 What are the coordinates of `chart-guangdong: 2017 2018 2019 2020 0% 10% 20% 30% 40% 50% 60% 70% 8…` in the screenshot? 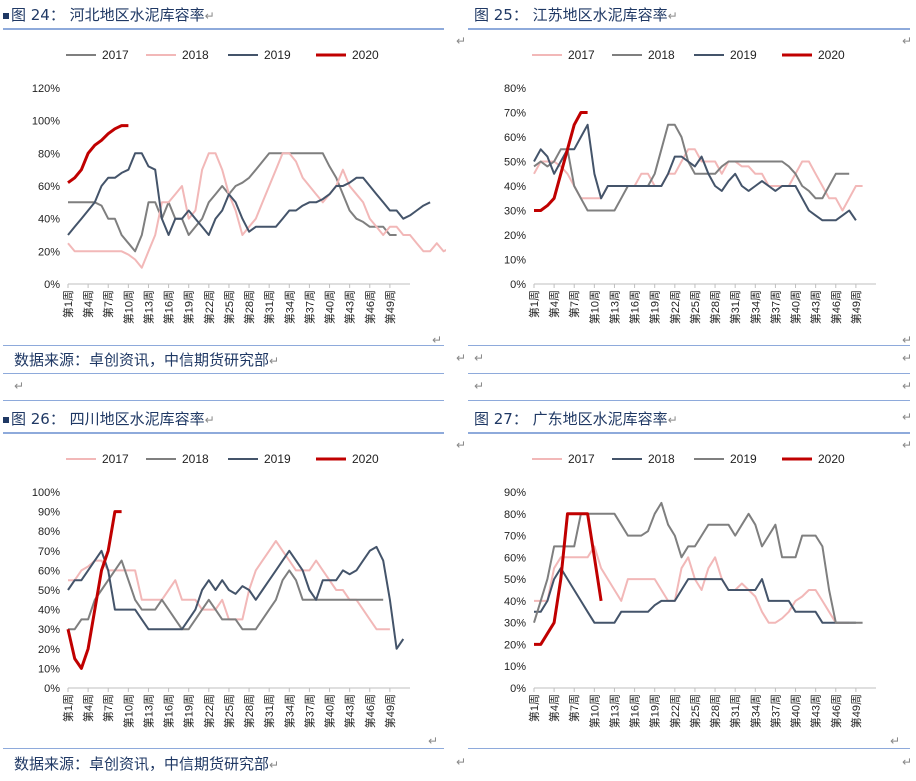 It's located at (690, 590).